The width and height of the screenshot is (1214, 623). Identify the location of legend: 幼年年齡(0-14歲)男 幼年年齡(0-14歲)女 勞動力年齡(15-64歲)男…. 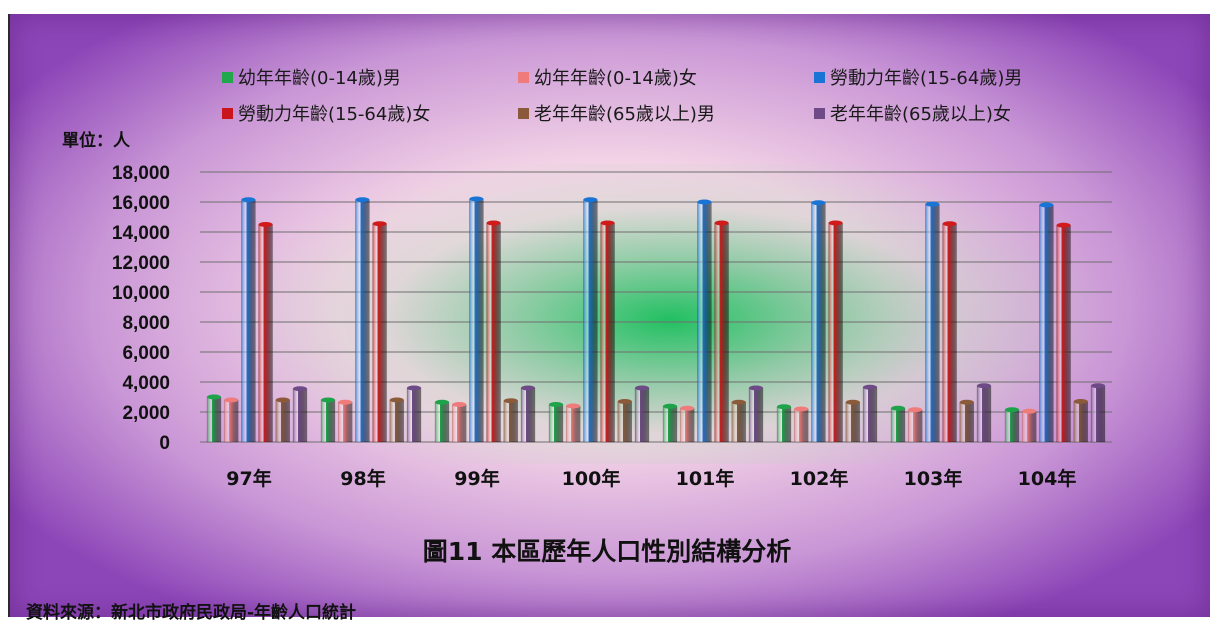
(672, 95).